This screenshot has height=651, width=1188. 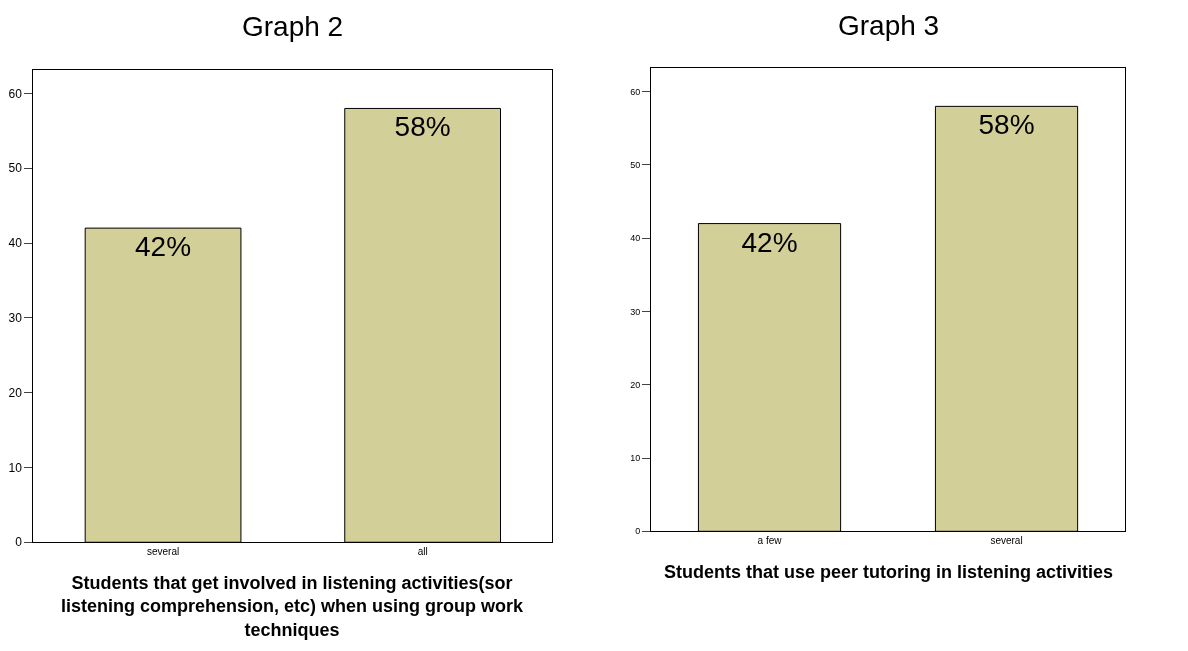 What do you see at coordinates (770, 541) in the screenshot?
I see `x-tick-label: a few` at bounding box center [770, 541].